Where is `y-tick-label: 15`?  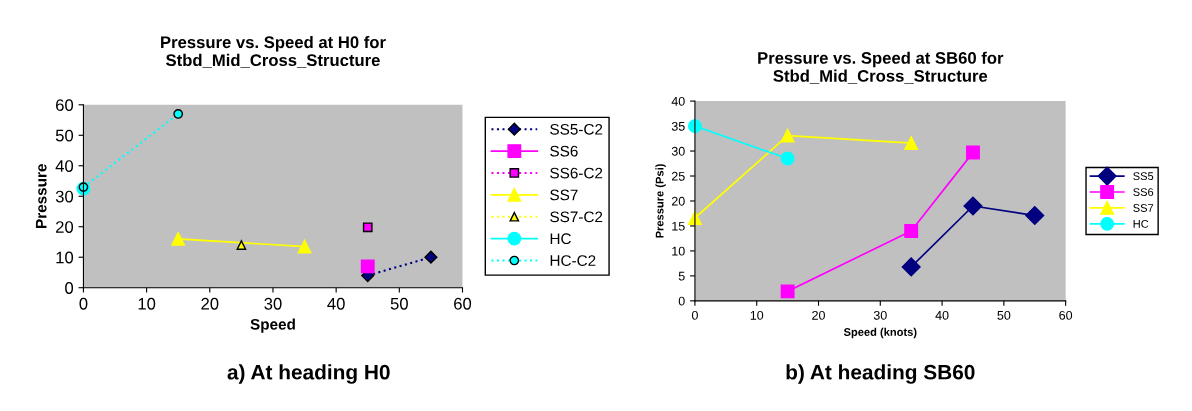
y-tick-label: 15 is located at coordinates (678, 226).